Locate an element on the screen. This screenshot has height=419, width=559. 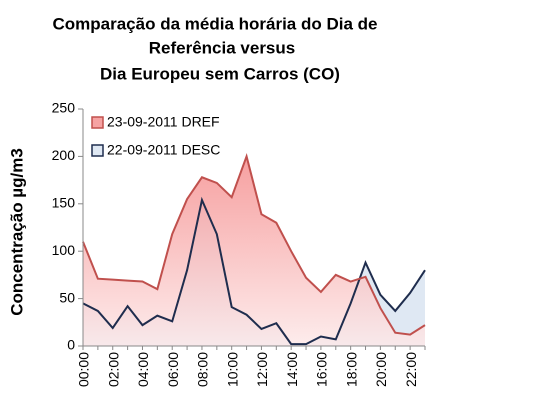
legend-label: 23-09-2011 DREF is located at coordinates (163, 122).